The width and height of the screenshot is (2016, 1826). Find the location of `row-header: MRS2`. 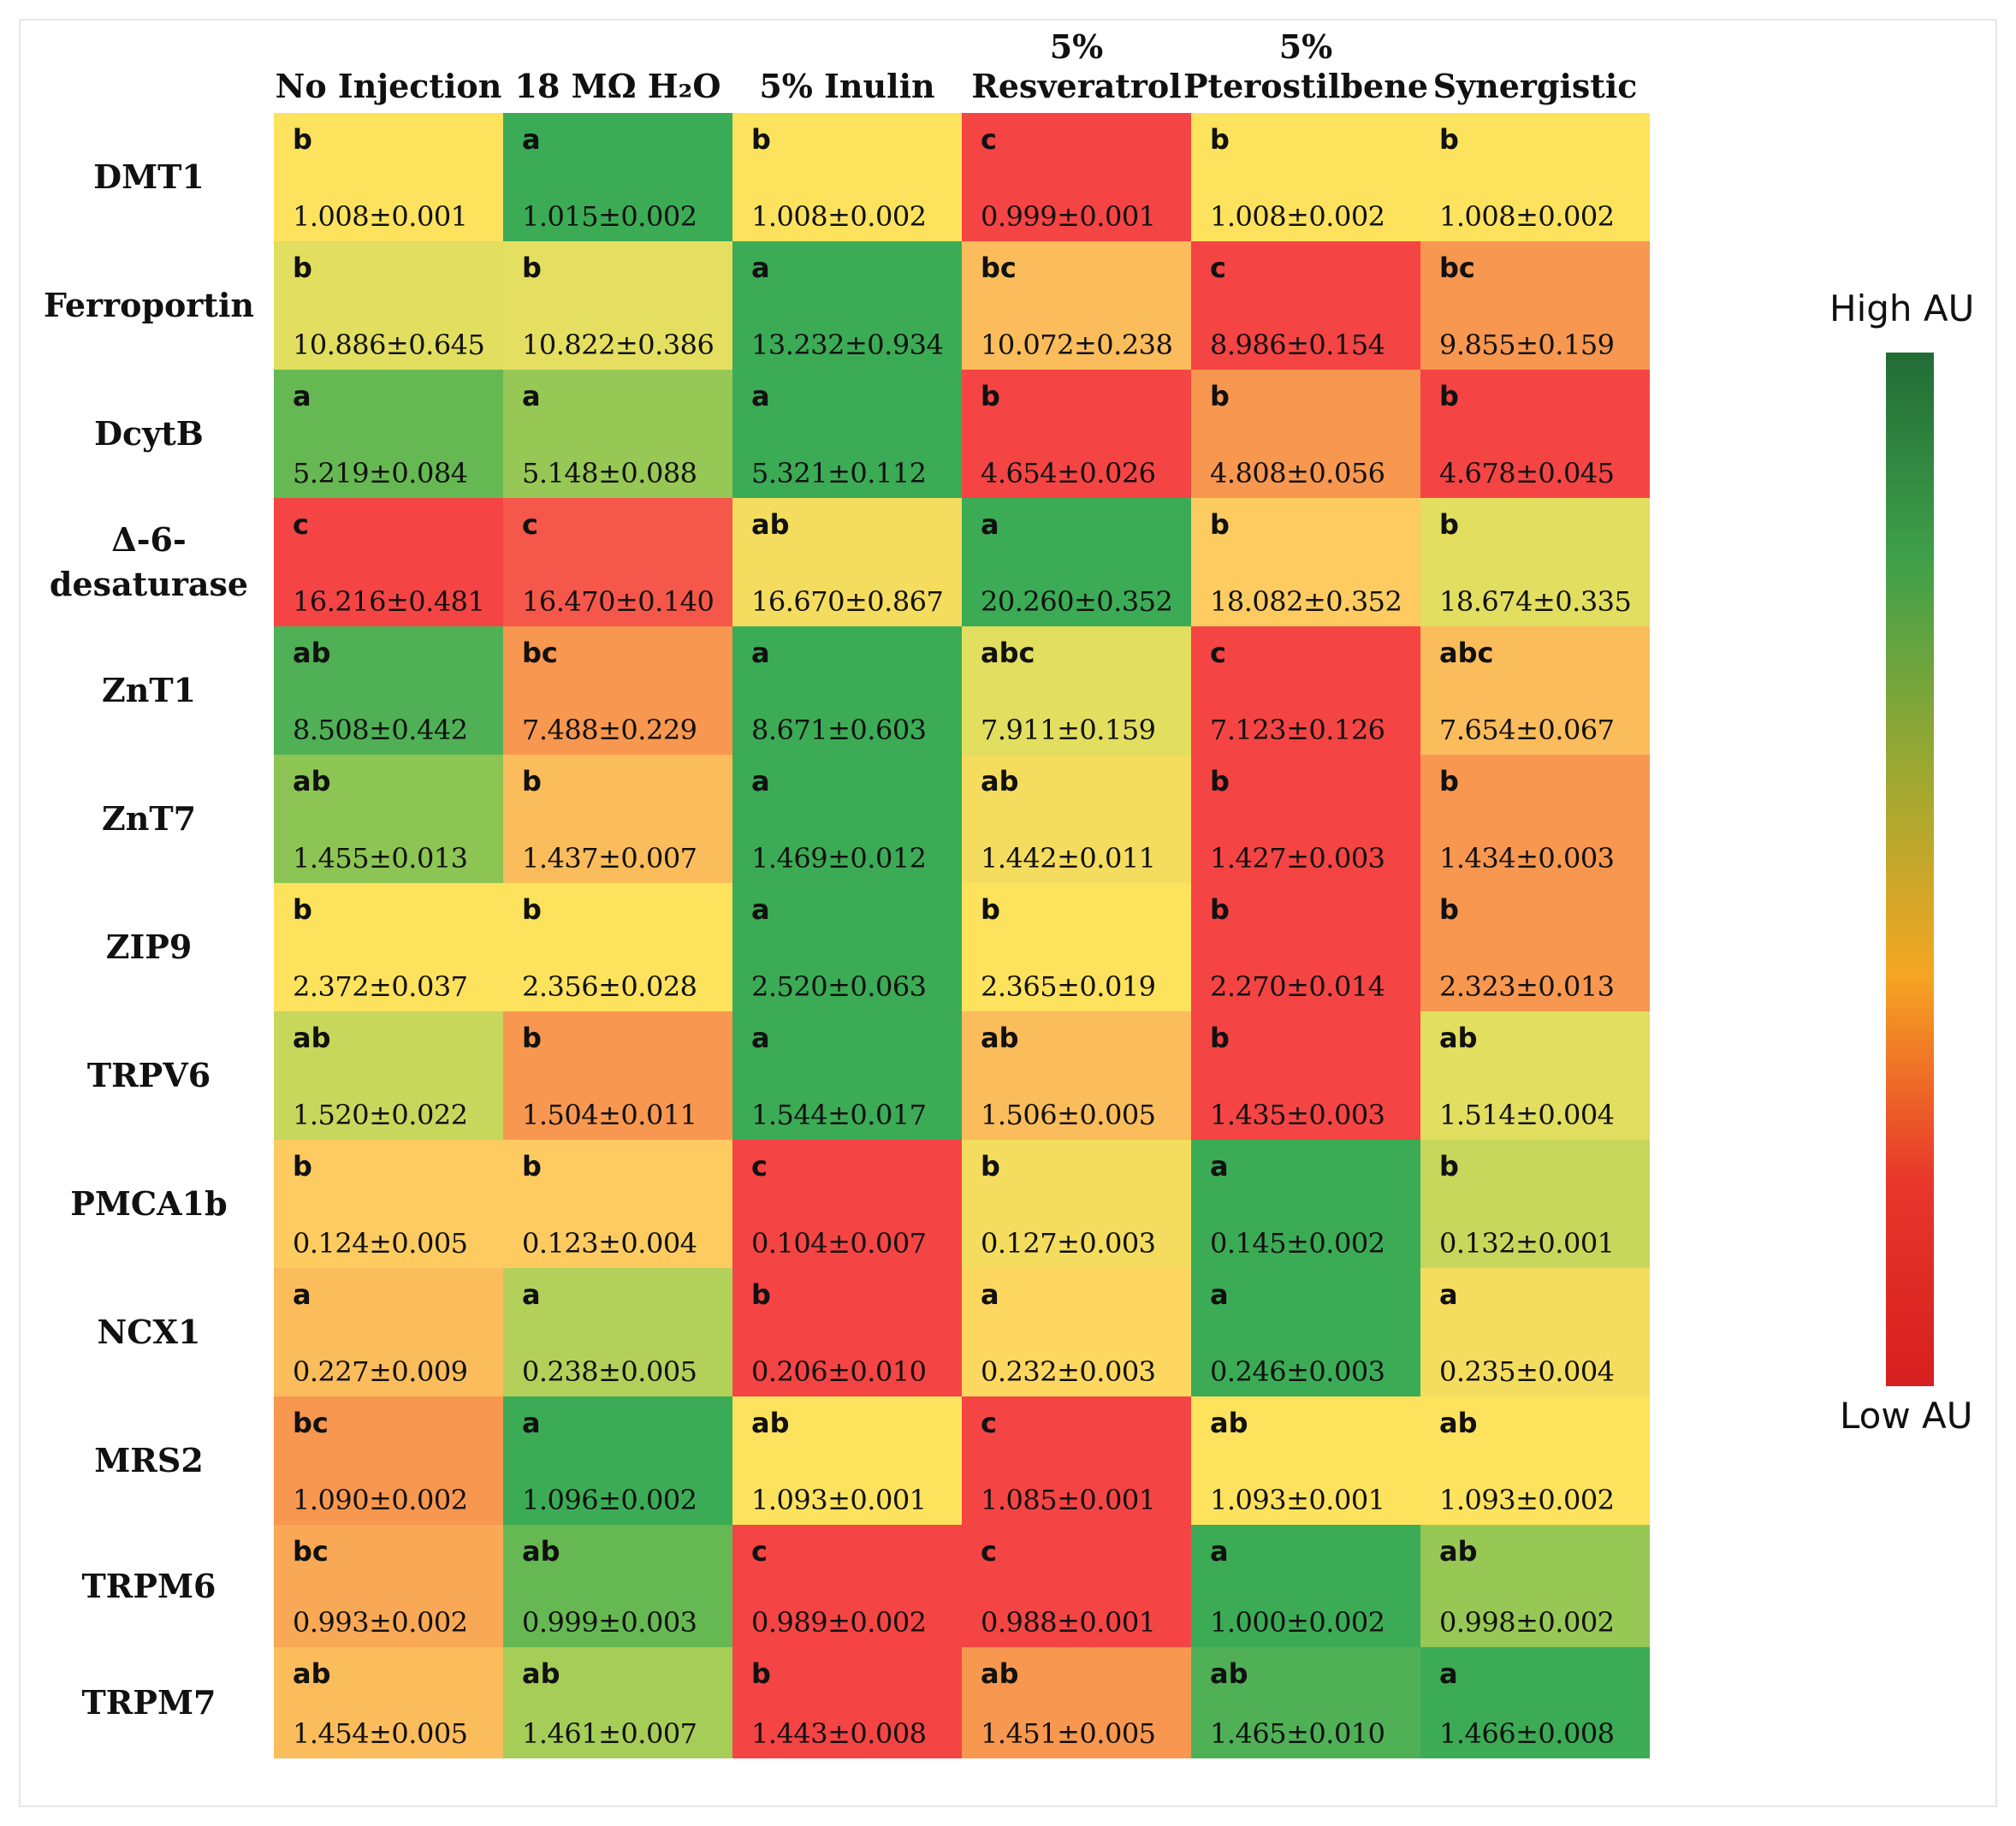

row-header: MRS2 is located at coordinates (149, 1460).